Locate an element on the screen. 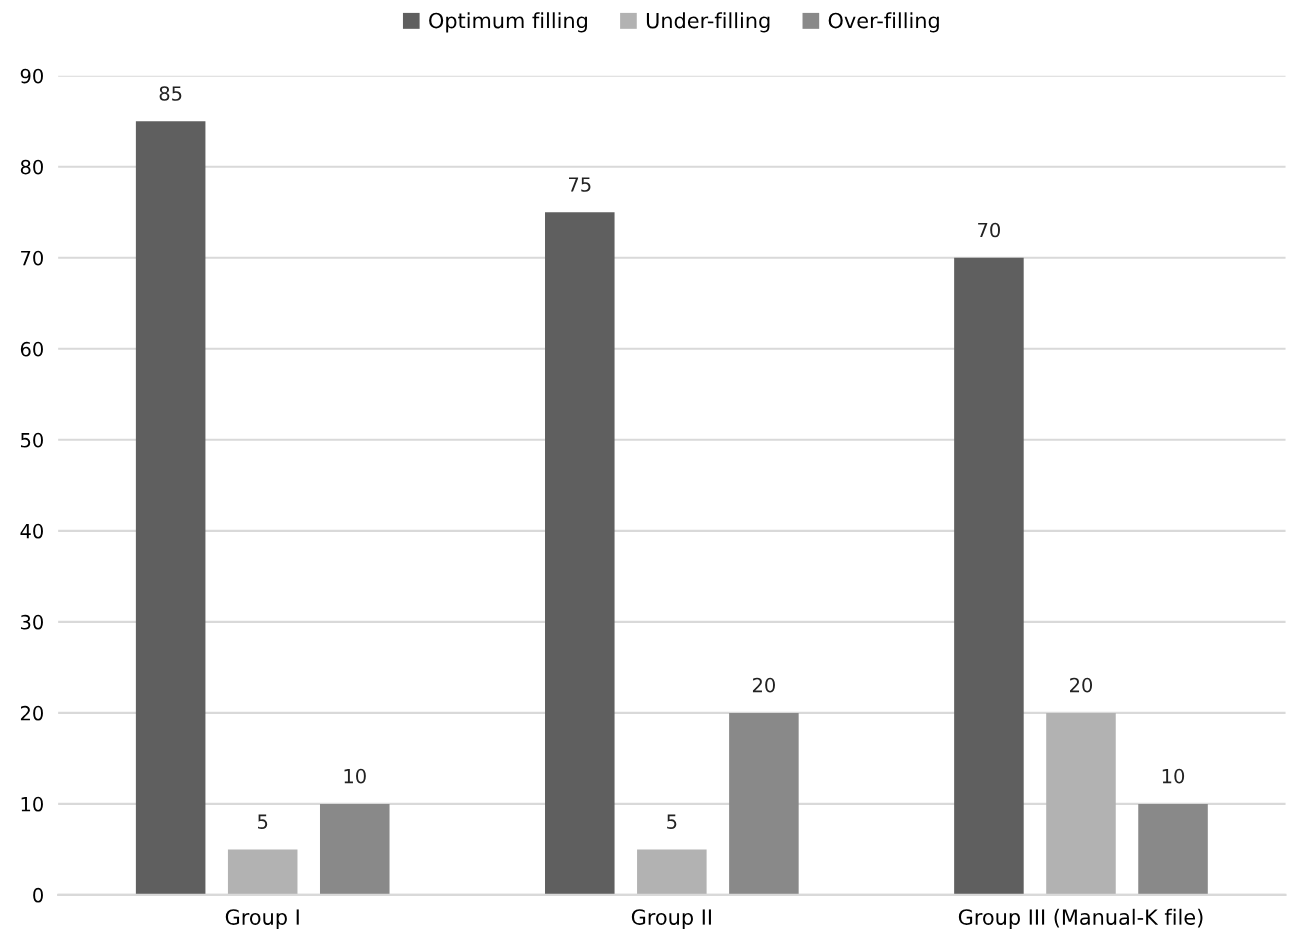 The width and height of the screenshot is (1292, 947). x-tick-label: Group II is located at coordinates (671, 919).